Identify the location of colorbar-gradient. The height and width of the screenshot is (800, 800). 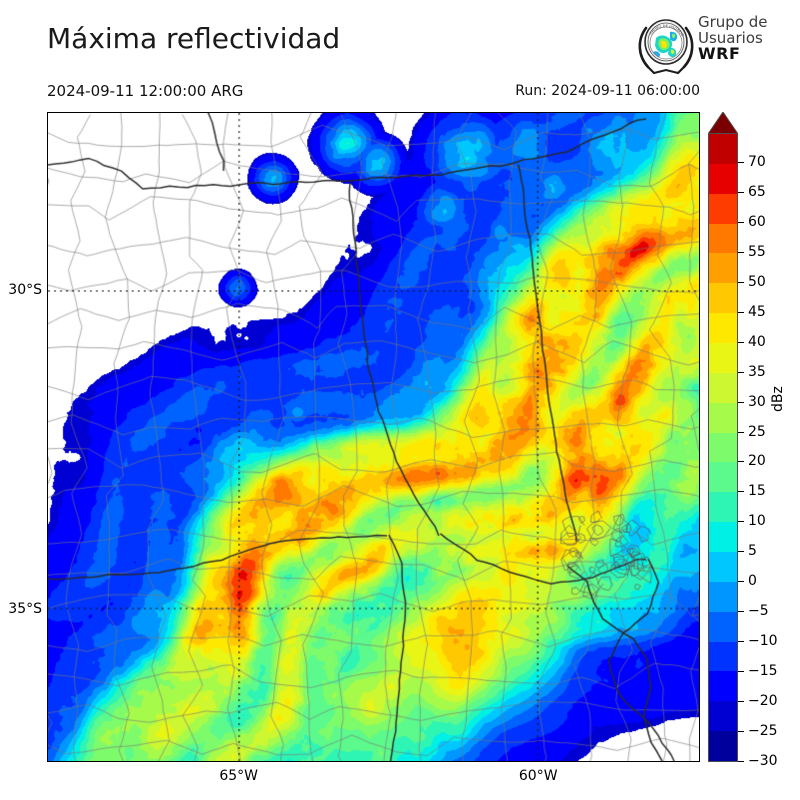
(723, 447).